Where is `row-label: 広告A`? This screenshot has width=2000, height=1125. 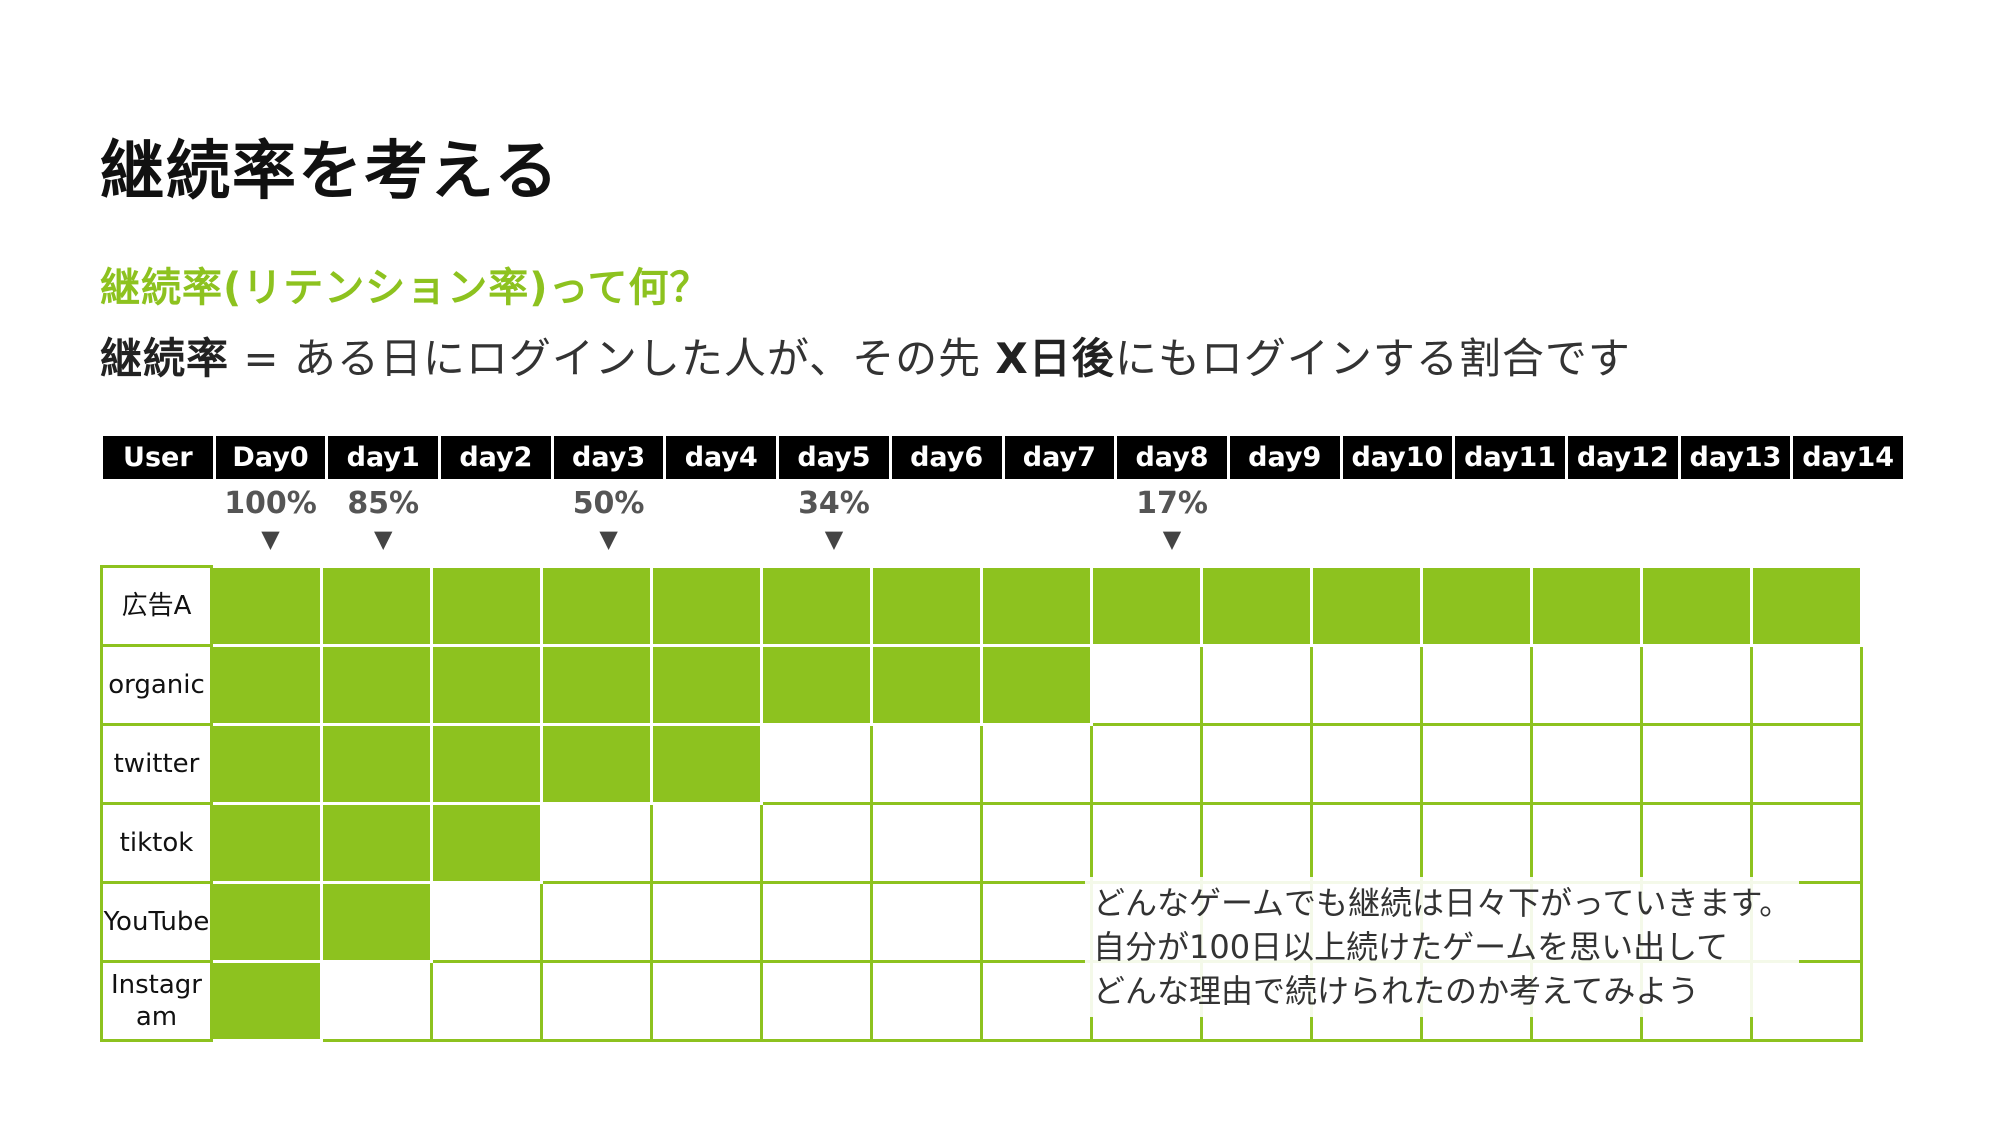 row-label: 広告A is located at coordinates (156, 606).